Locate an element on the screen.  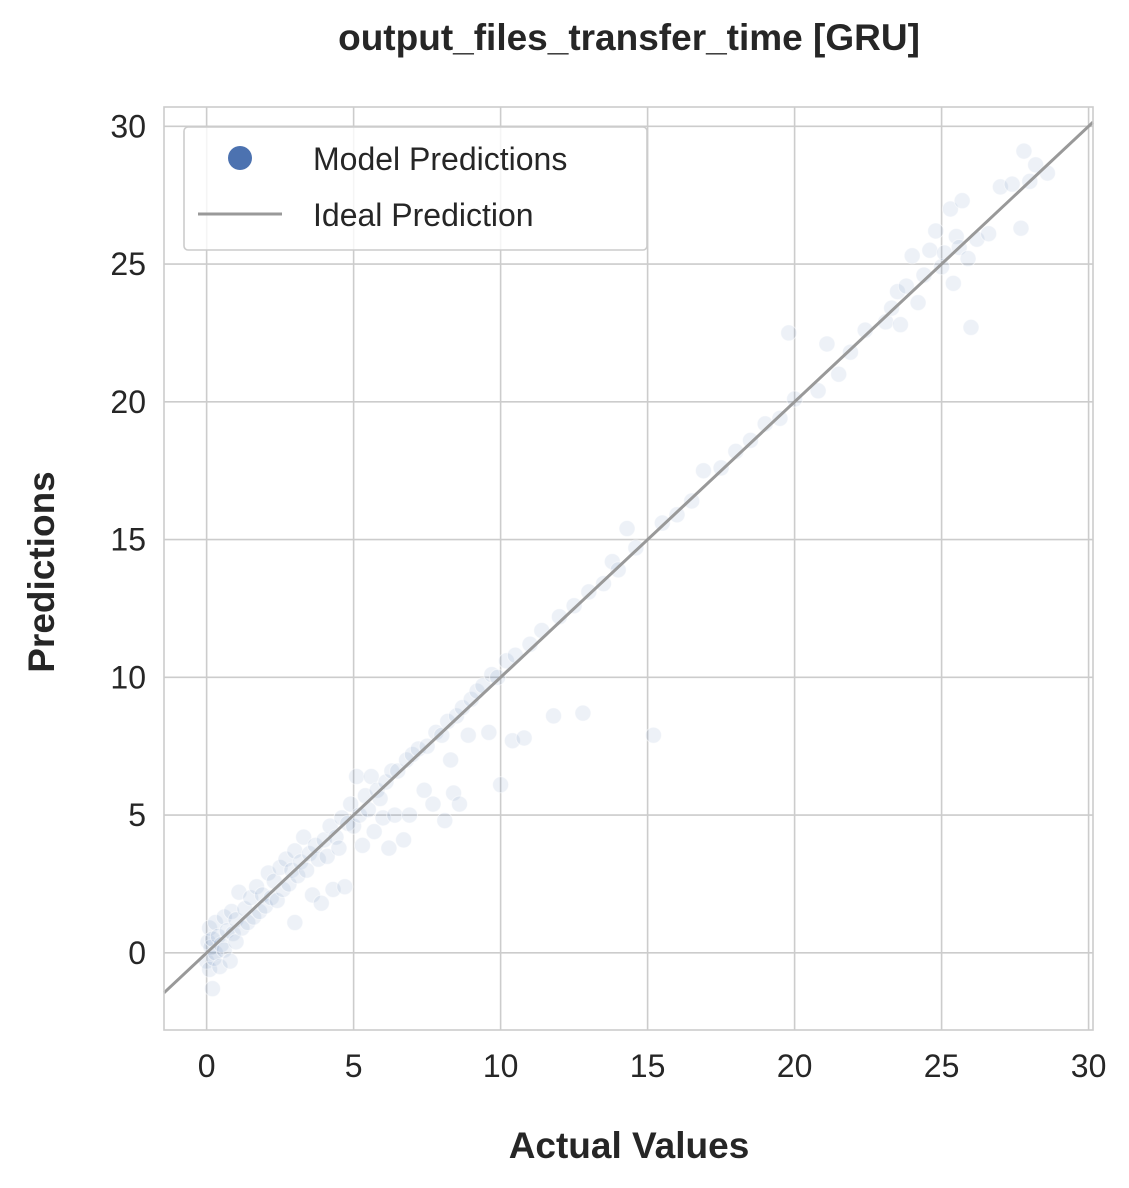
legend-label-model-predictions: Model Predictions is located at coordinates (440, 159).